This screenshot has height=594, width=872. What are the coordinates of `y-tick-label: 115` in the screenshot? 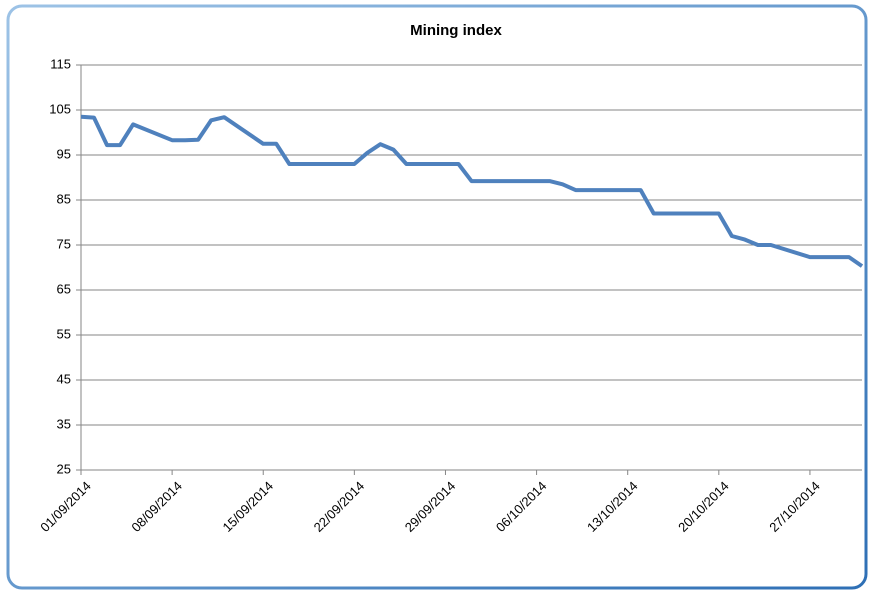 It's located at (60, 63).